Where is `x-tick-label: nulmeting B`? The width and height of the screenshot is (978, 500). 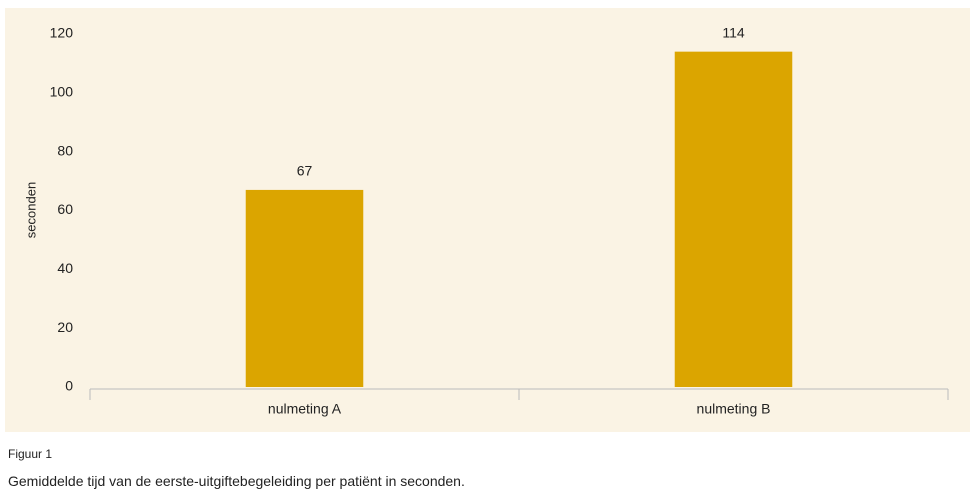
x-tick-label: nulmeting B is located at coordinates (734, 409).